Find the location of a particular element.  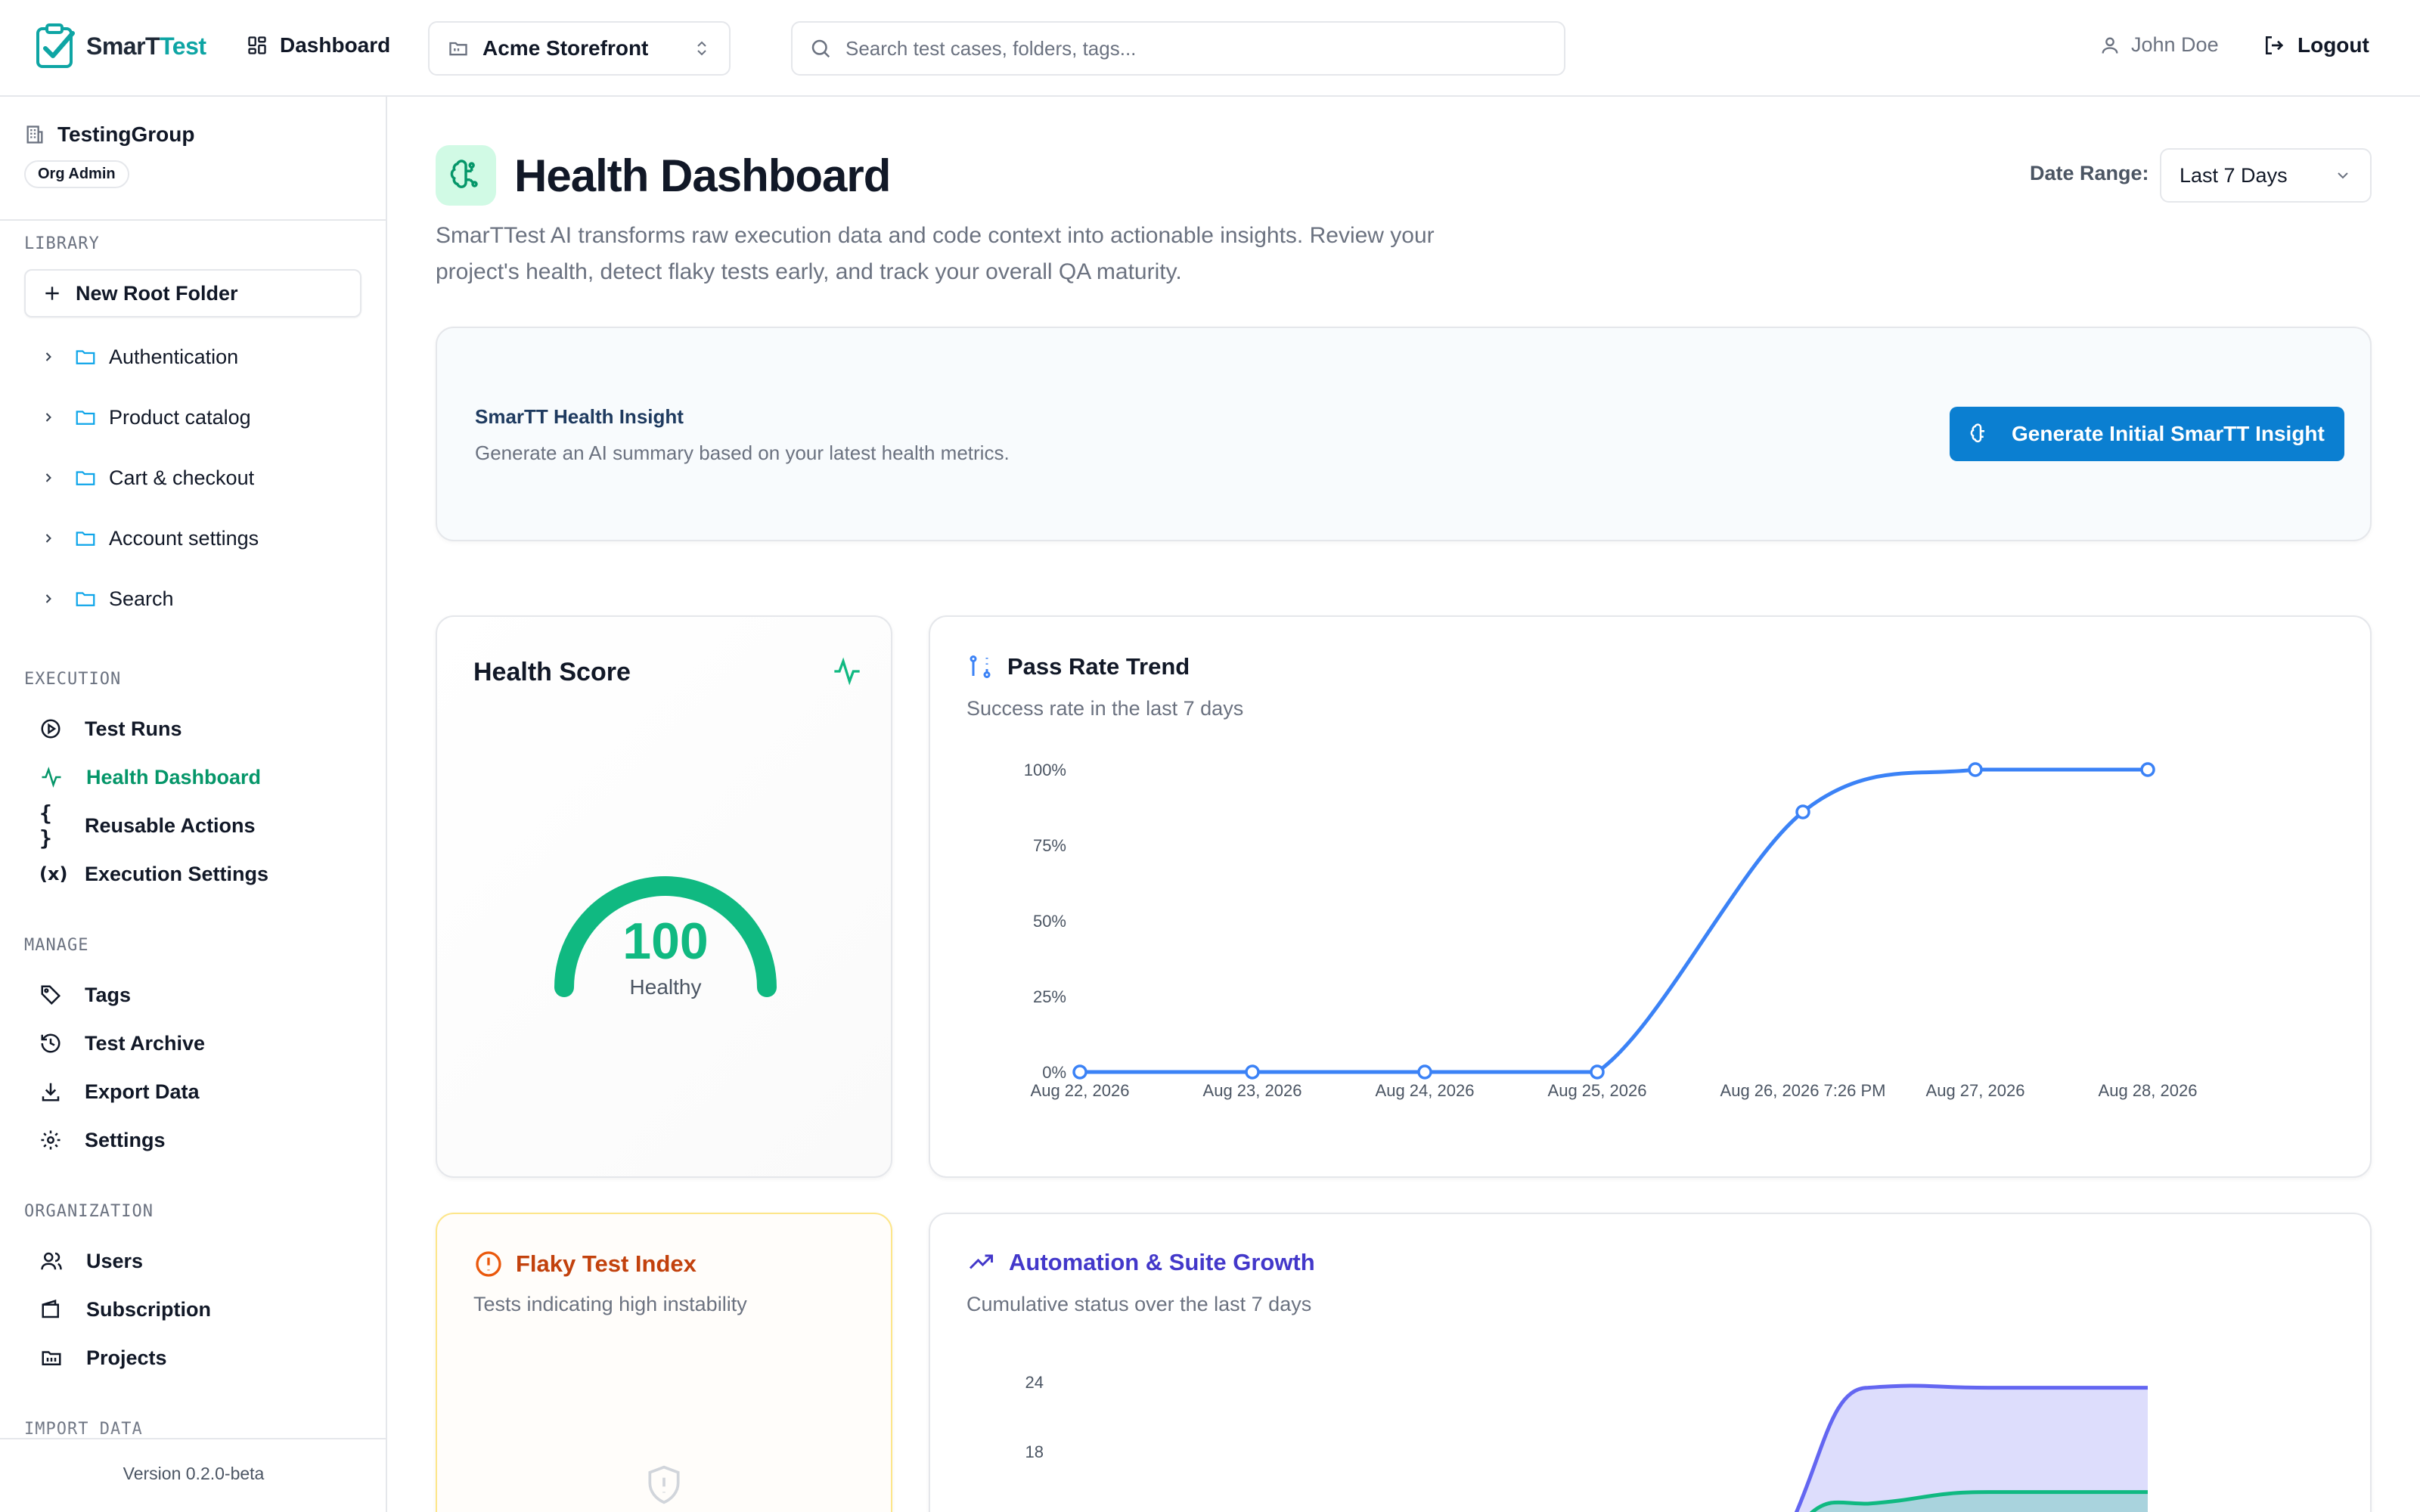

user-menu: John Doe is located at coordinates (2159, 45).